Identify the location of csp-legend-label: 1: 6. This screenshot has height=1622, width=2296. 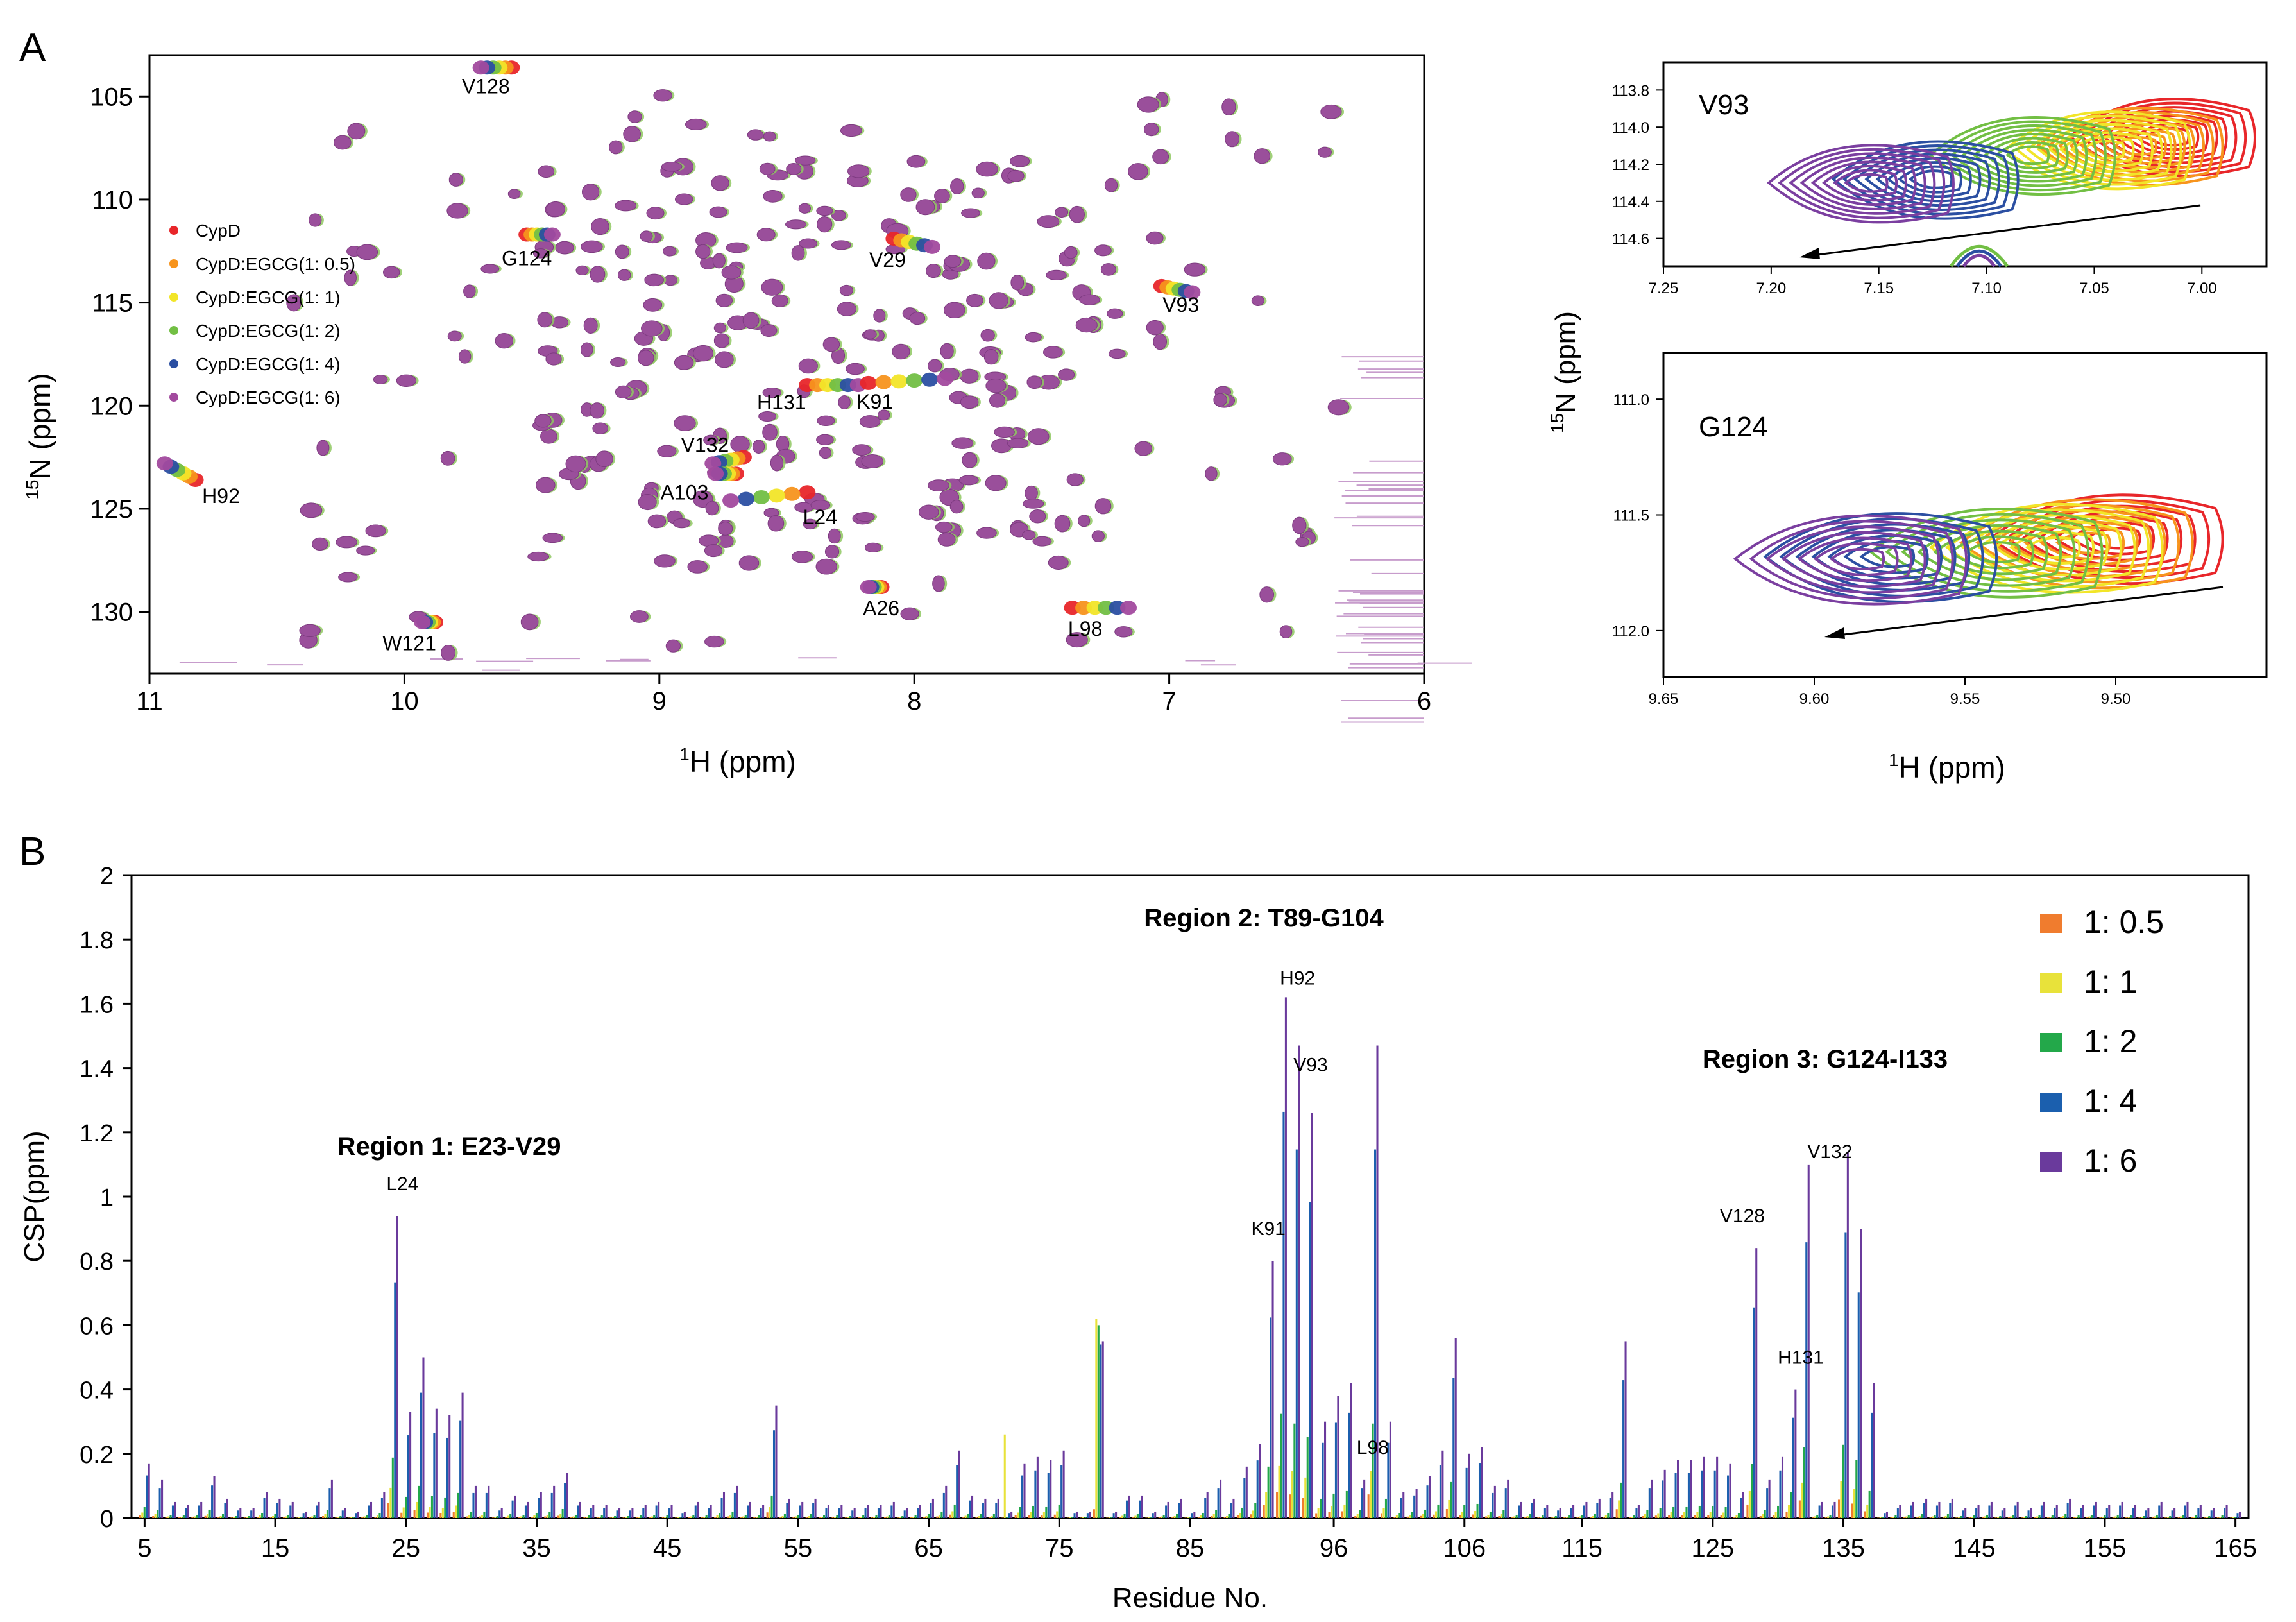
(2110, 1161).